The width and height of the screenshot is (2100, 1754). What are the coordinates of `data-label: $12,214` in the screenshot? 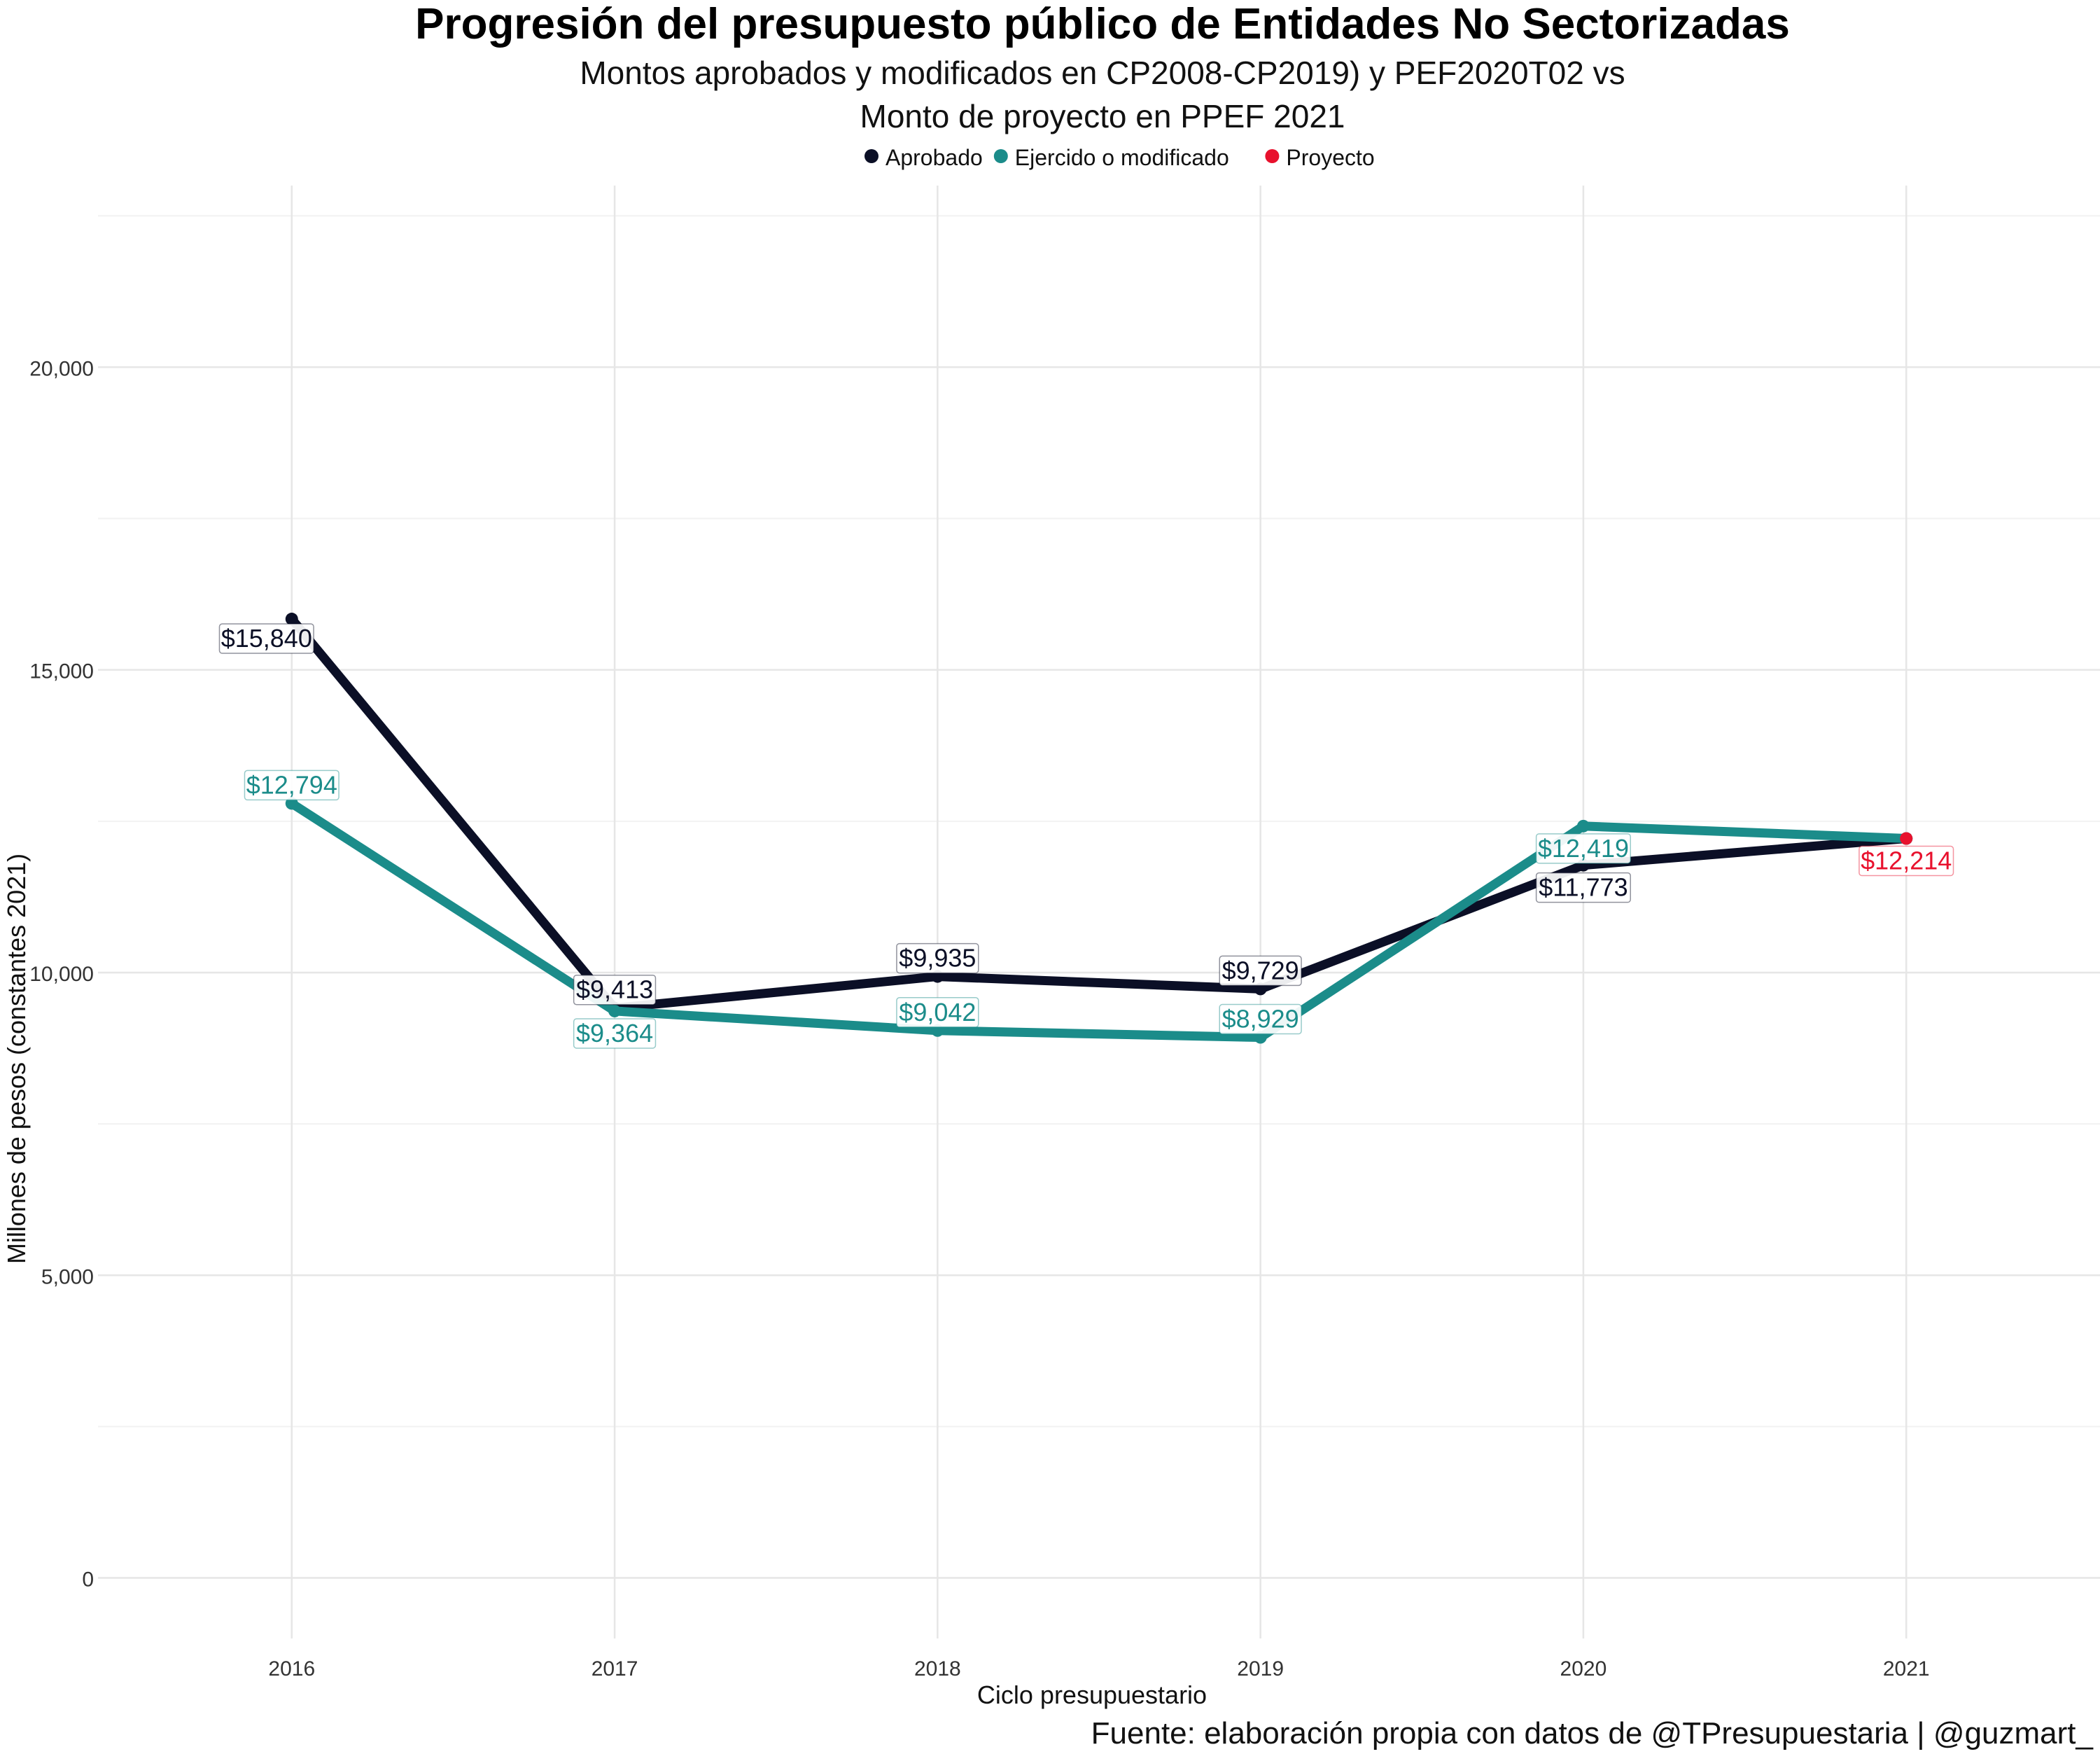 It's located at (1906, 861).